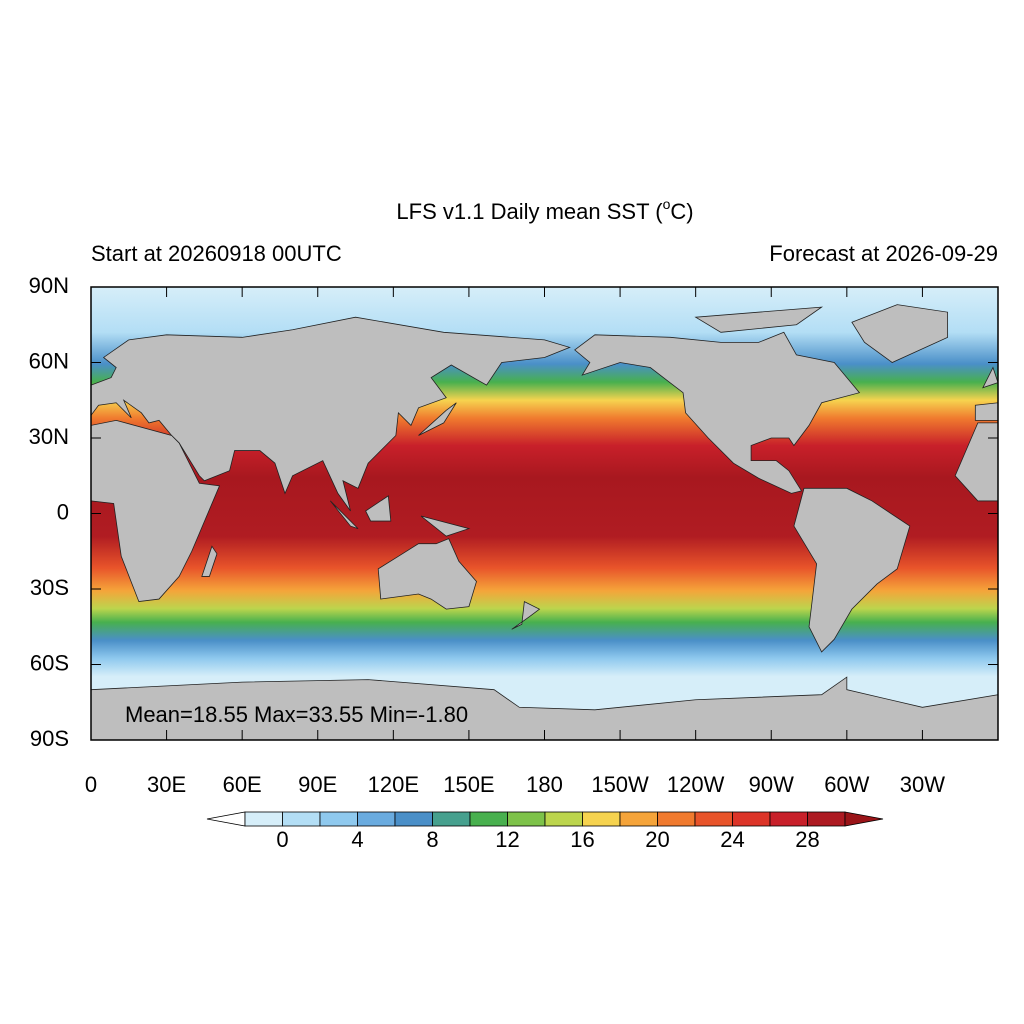 The image size is (1024, 1024). I want to click on colorbar-over, so click(864, 819).